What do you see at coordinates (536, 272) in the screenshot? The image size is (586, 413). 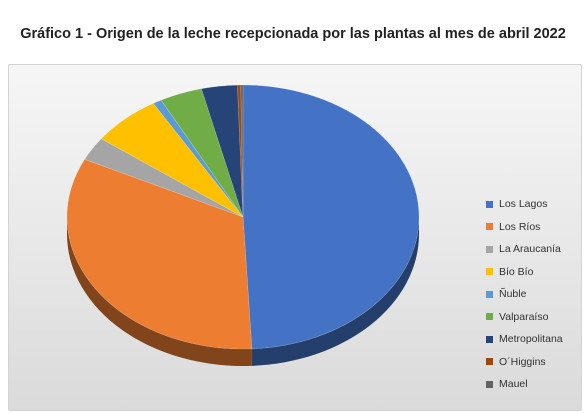 I see `legend-item-bio-bio: Bío Bío` at bounding box center [536, 272].